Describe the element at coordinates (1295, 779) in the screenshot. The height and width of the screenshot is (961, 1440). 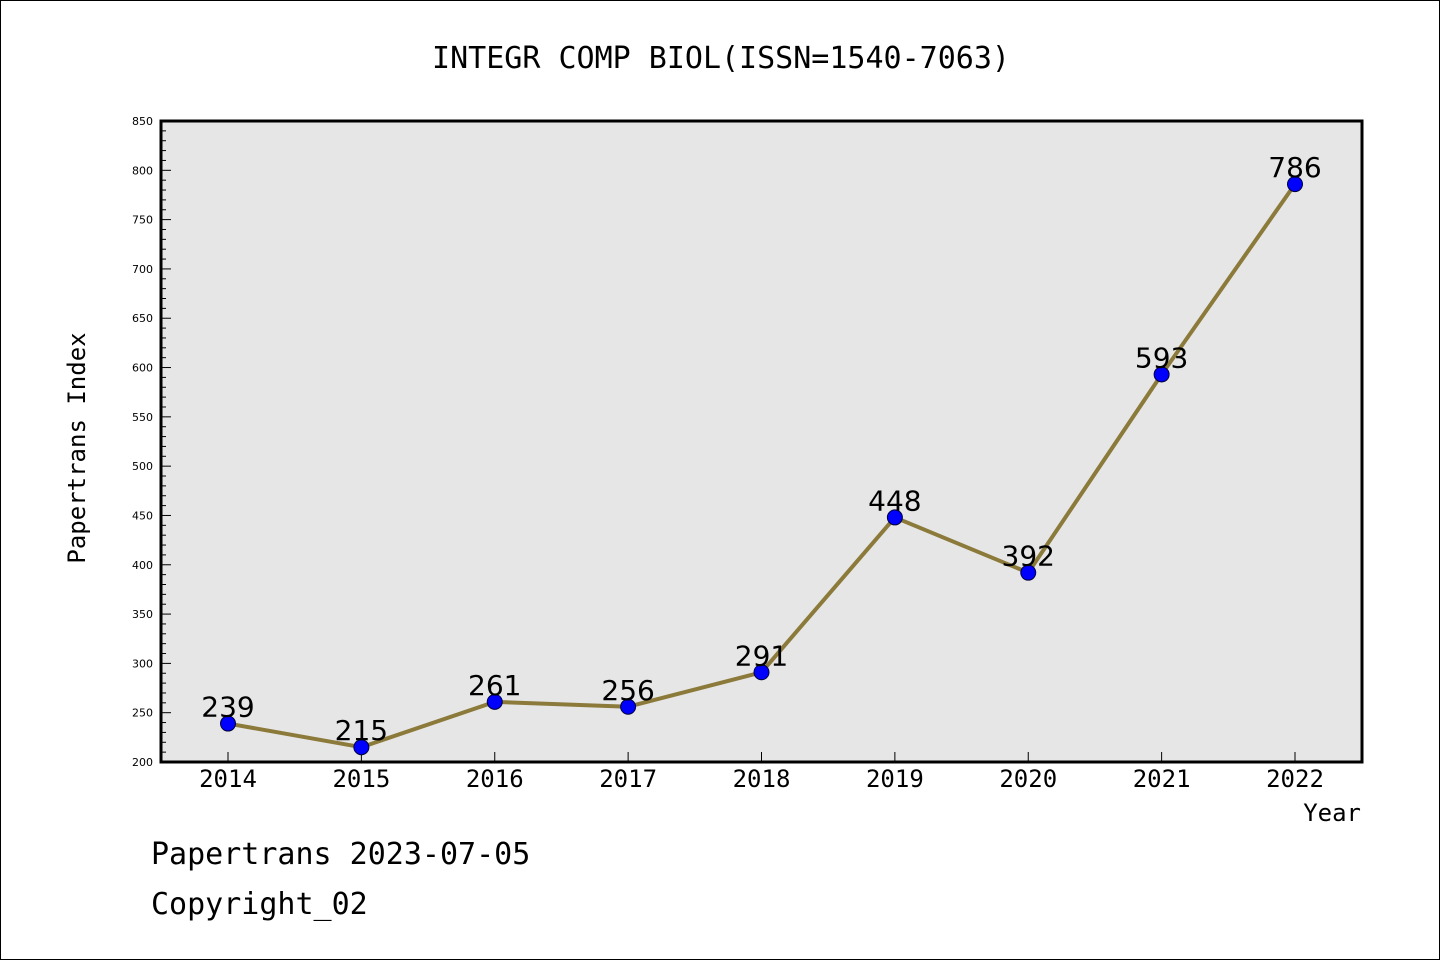
I see `x-tick-label: 2022` at that location.